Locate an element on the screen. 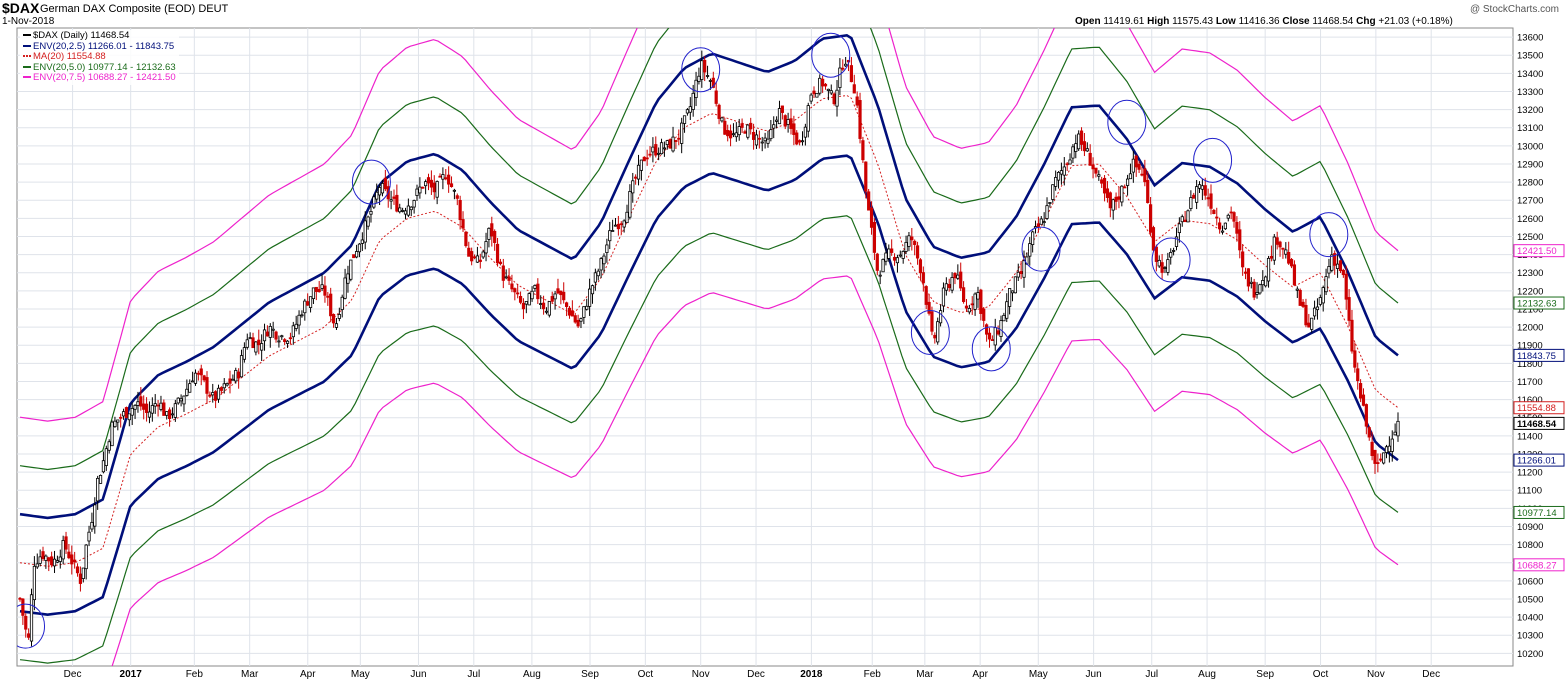  high-label: High is located at coordinates (1158, 21).